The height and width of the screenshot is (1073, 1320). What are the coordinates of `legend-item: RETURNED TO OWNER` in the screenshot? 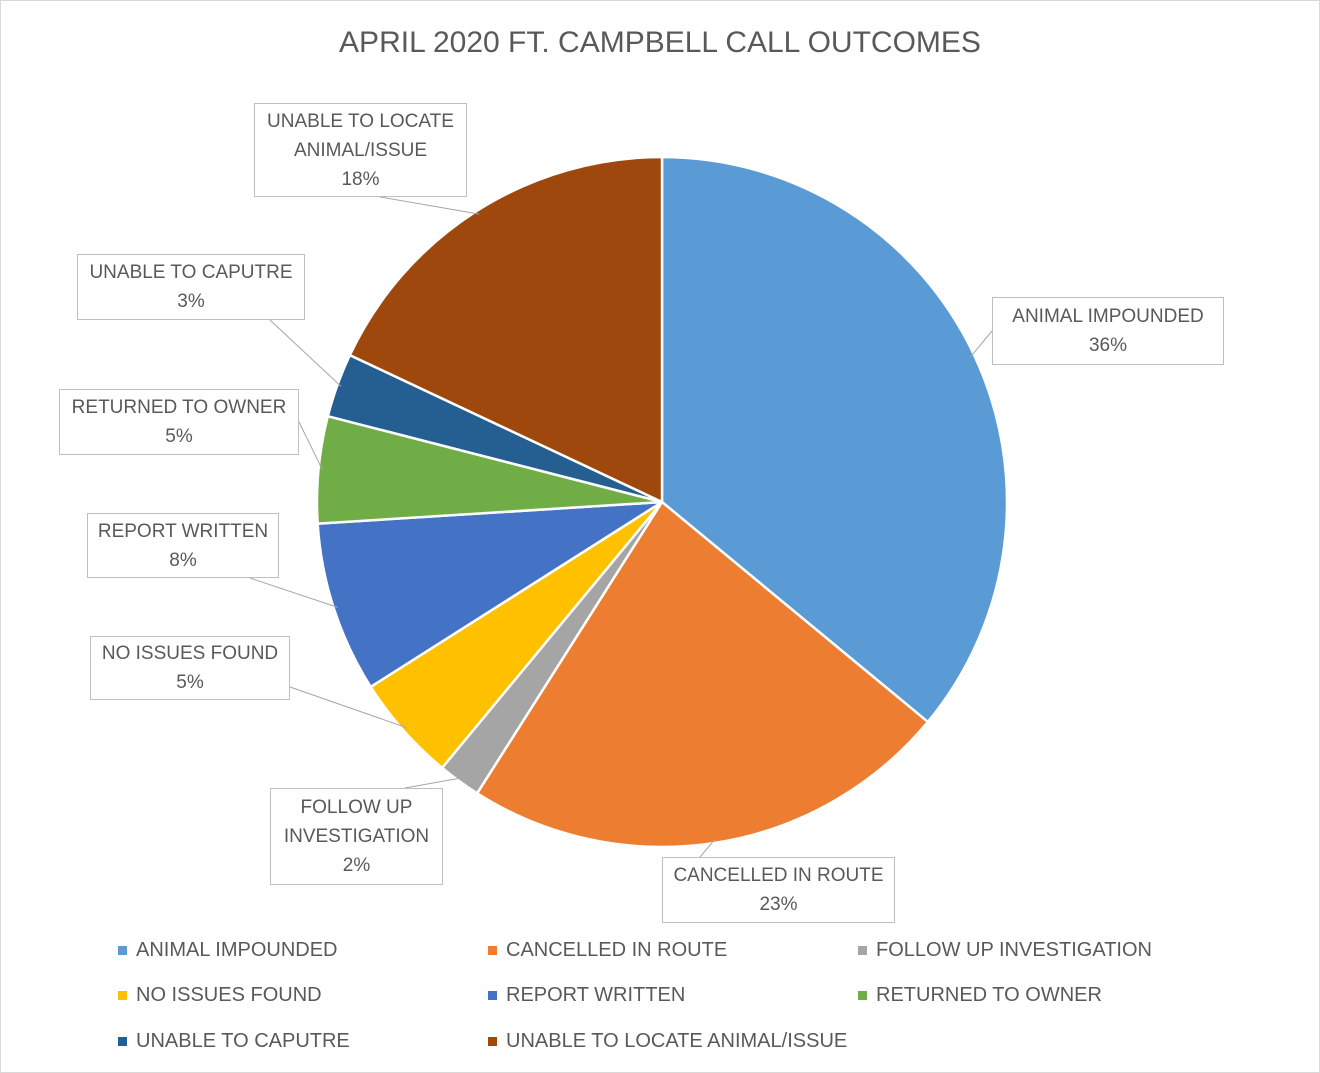 It's located at (980, 995).